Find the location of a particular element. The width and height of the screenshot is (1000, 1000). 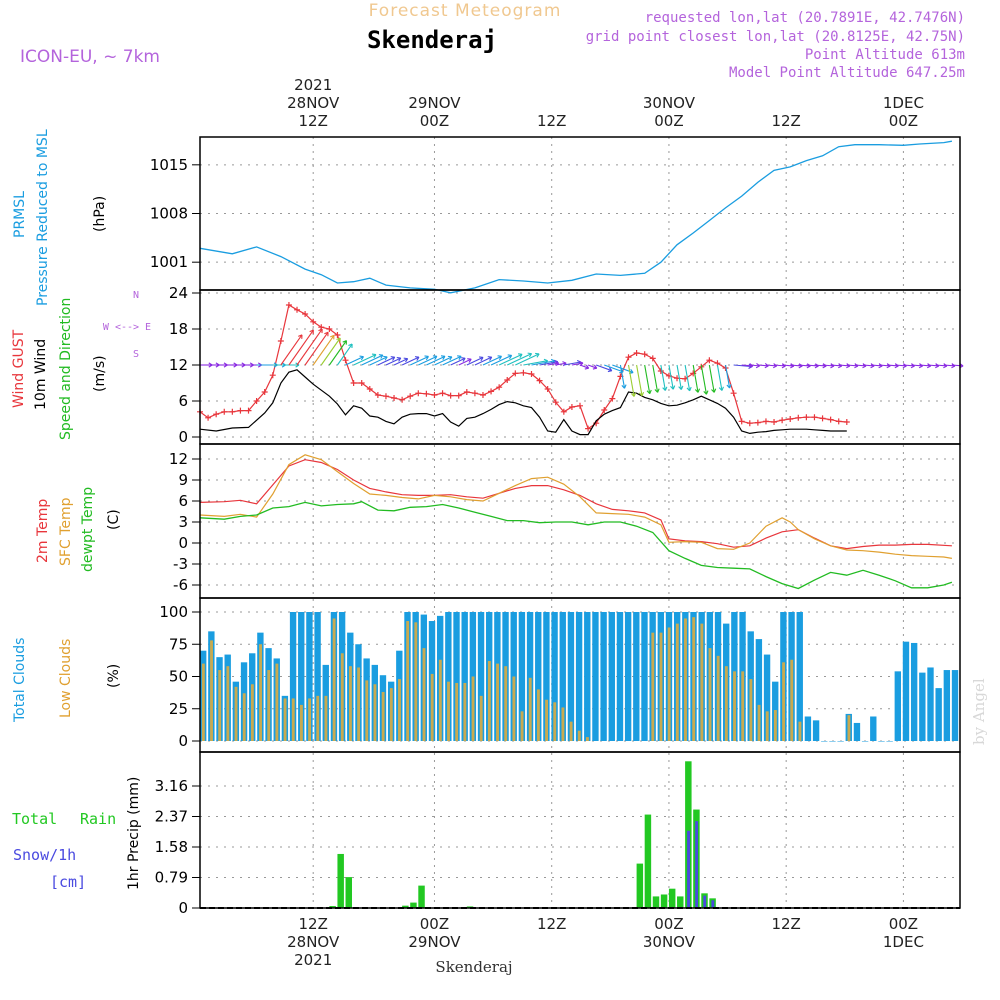

clouds-tick-label: 50 is located at coordinates (178, 677).